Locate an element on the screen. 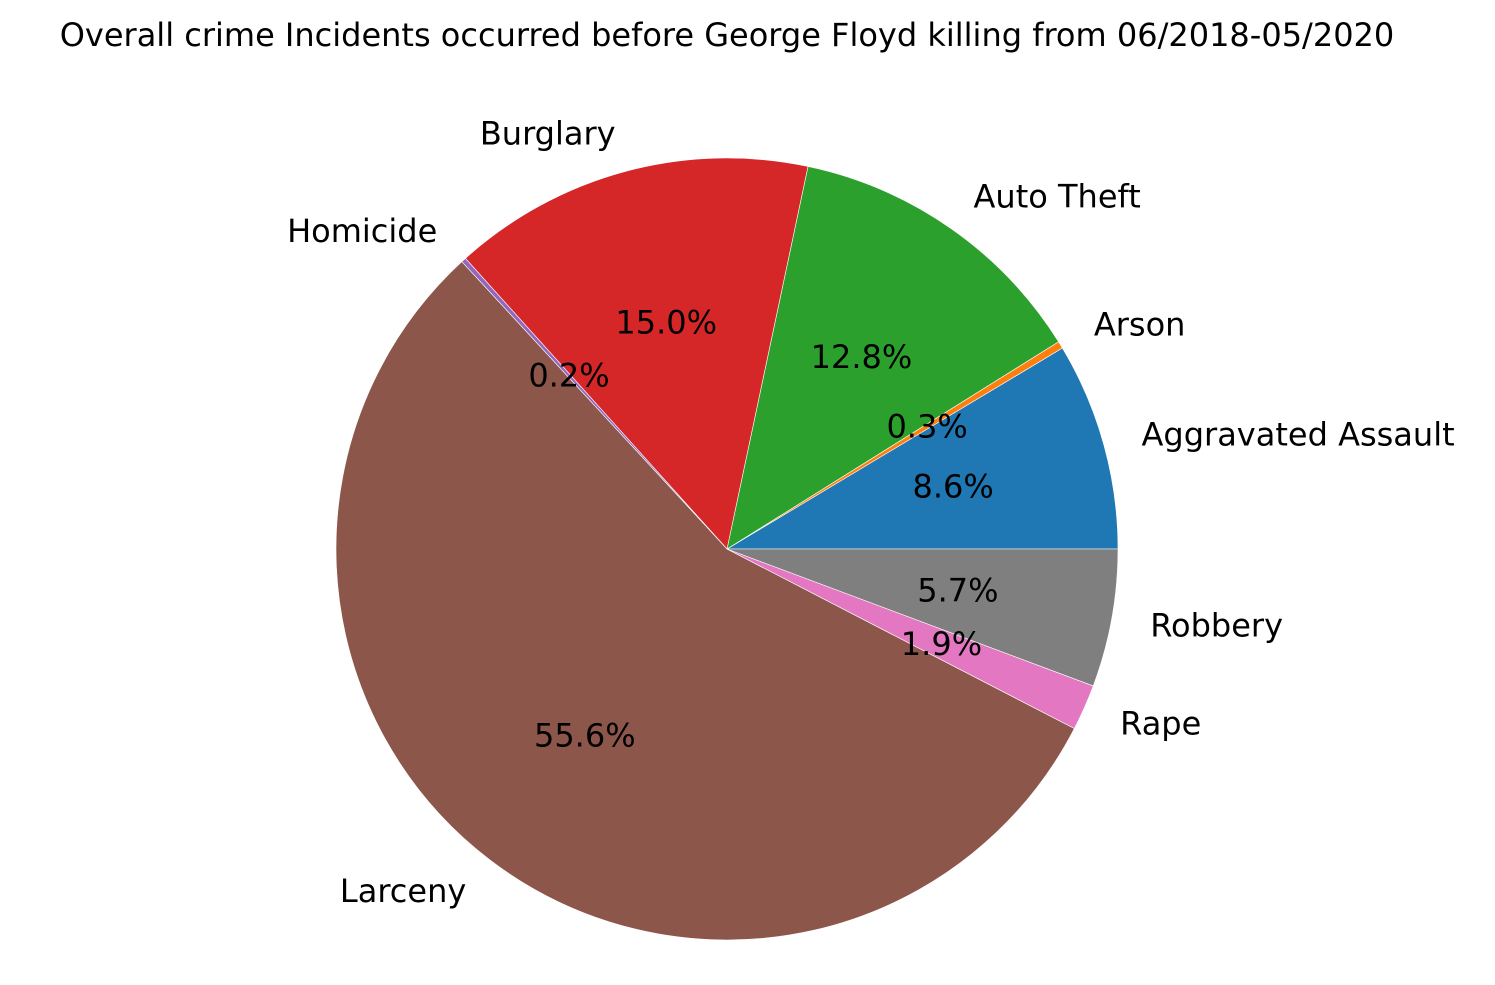  slice-percent-larceny: 55.6% is located at coordinates (585, 736).